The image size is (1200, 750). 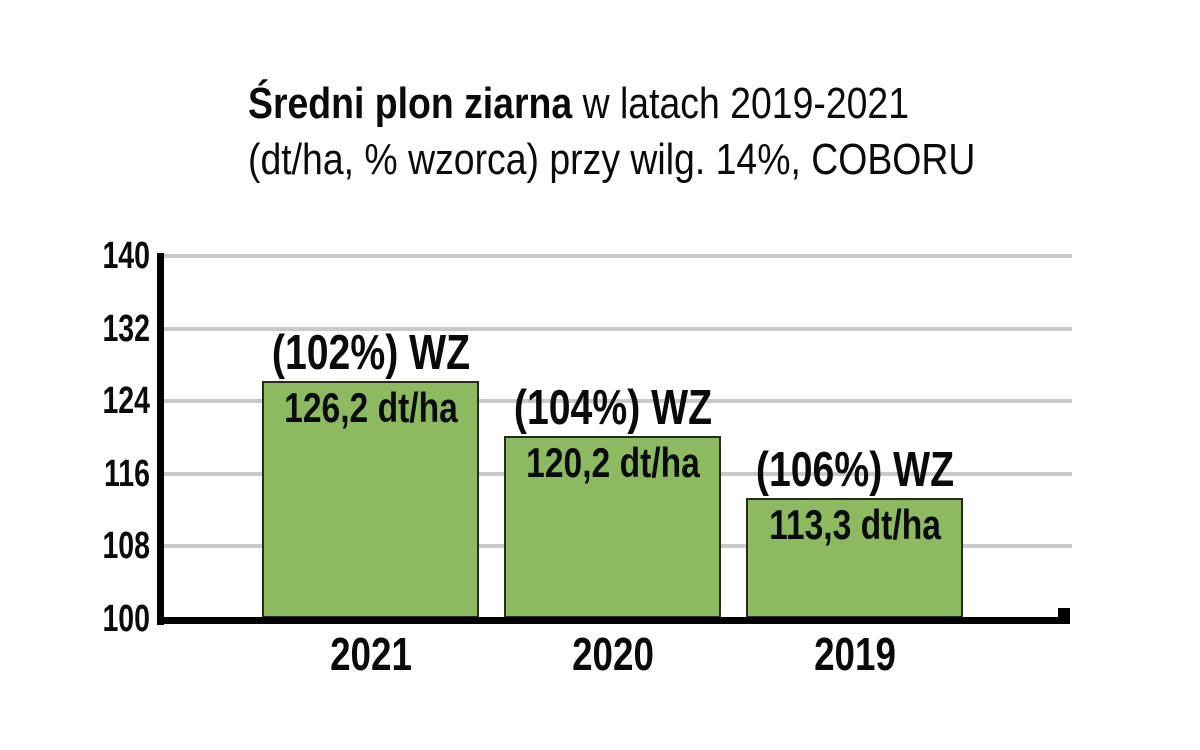 What do you see at coordinates (854, 525) in the screenshot?
I see `bar-value-label: 113,3 dt/ha` at bounding box center [854, 525].